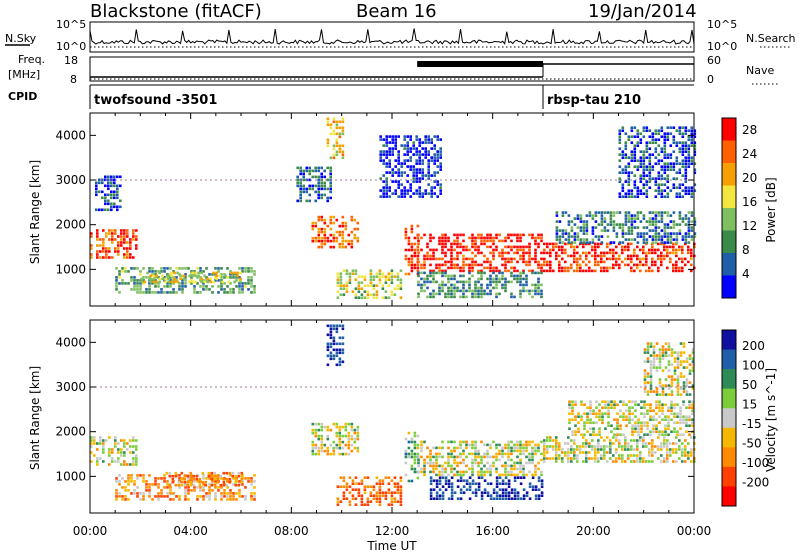 The image size is (800, 554). Describe the element at coordinates (392, 531) in the screenshot. I see `time-axis-labels: 00:00 04:00 08:00 12:00 16:00 20:00 00:00` at that location.